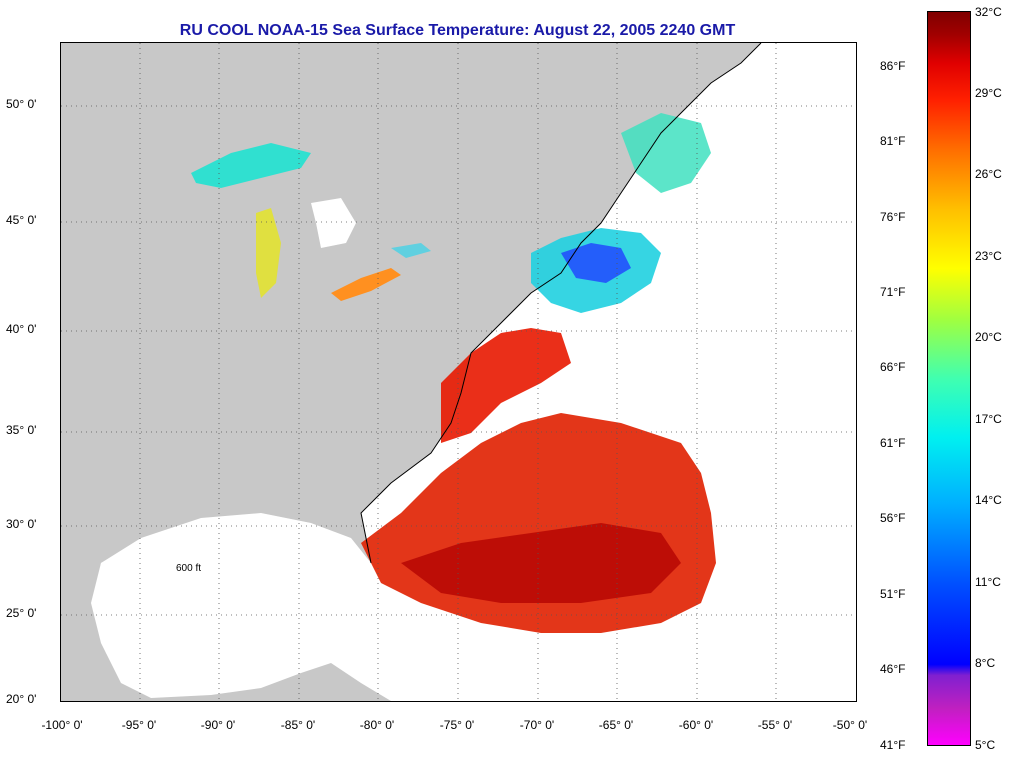  I want to click on lat-label-40: 40° 0', so click(21, 329).